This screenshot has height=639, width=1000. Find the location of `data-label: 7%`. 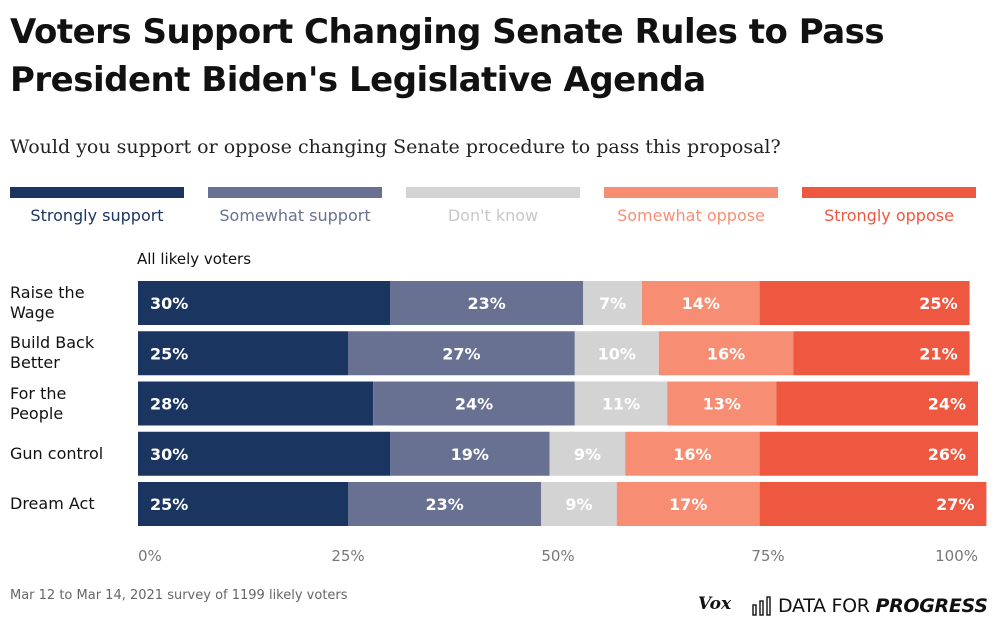

data-label: 7% is located at coordinates (612, 303).